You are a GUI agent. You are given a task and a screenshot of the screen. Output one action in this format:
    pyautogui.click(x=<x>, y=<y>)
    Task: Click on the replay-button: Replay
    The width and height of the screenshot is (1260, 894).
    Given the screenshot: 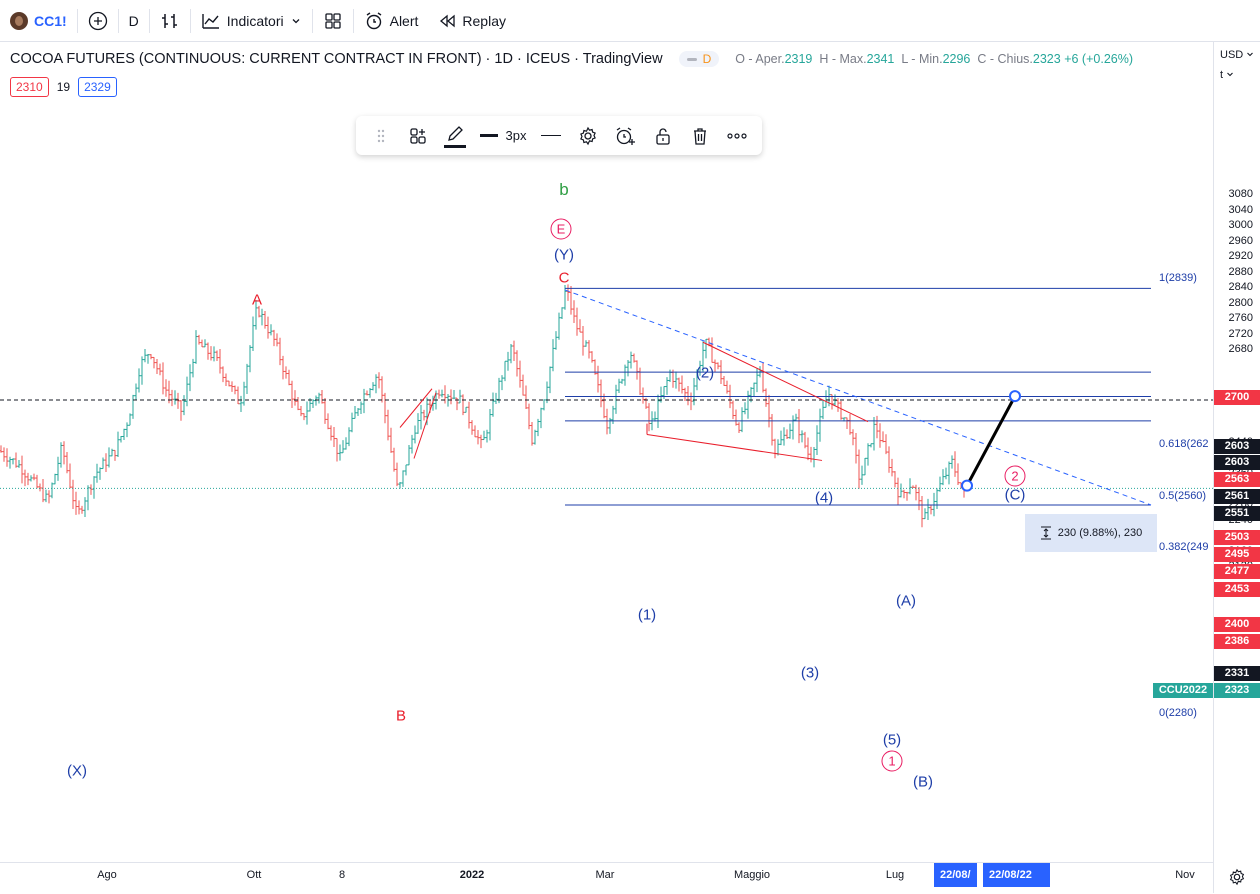 What is the action you would take?
    pyautogui.click(x=472, y=21)
    